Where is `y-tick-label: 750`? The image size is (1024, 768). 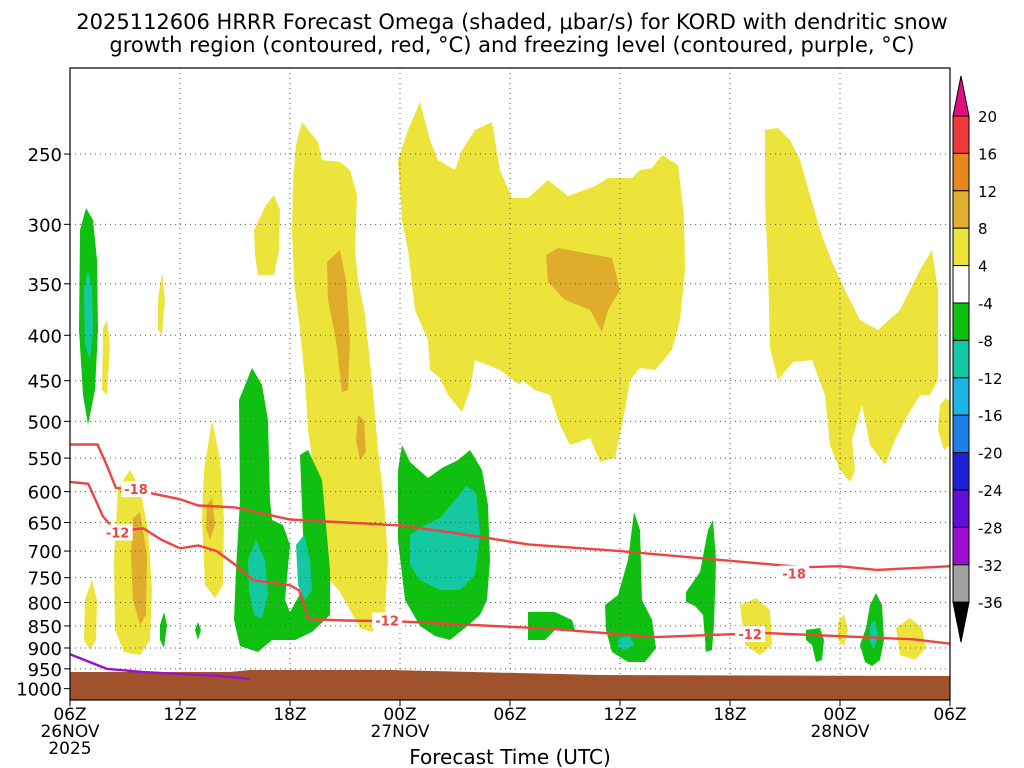 y-tick-label: 750 is located at coordinates (45, 579).